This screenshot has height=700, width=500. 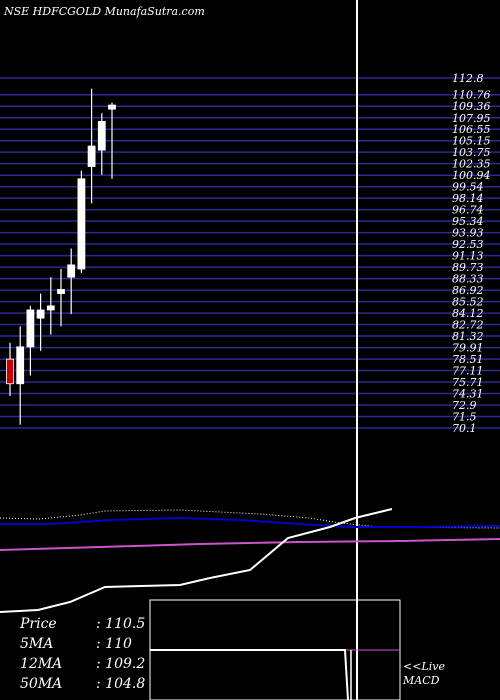 What do you see at coordinates (41, 664) in the screenshot?
I see `stat-12ma-label: 12MA` at bounding box center [41, 664].